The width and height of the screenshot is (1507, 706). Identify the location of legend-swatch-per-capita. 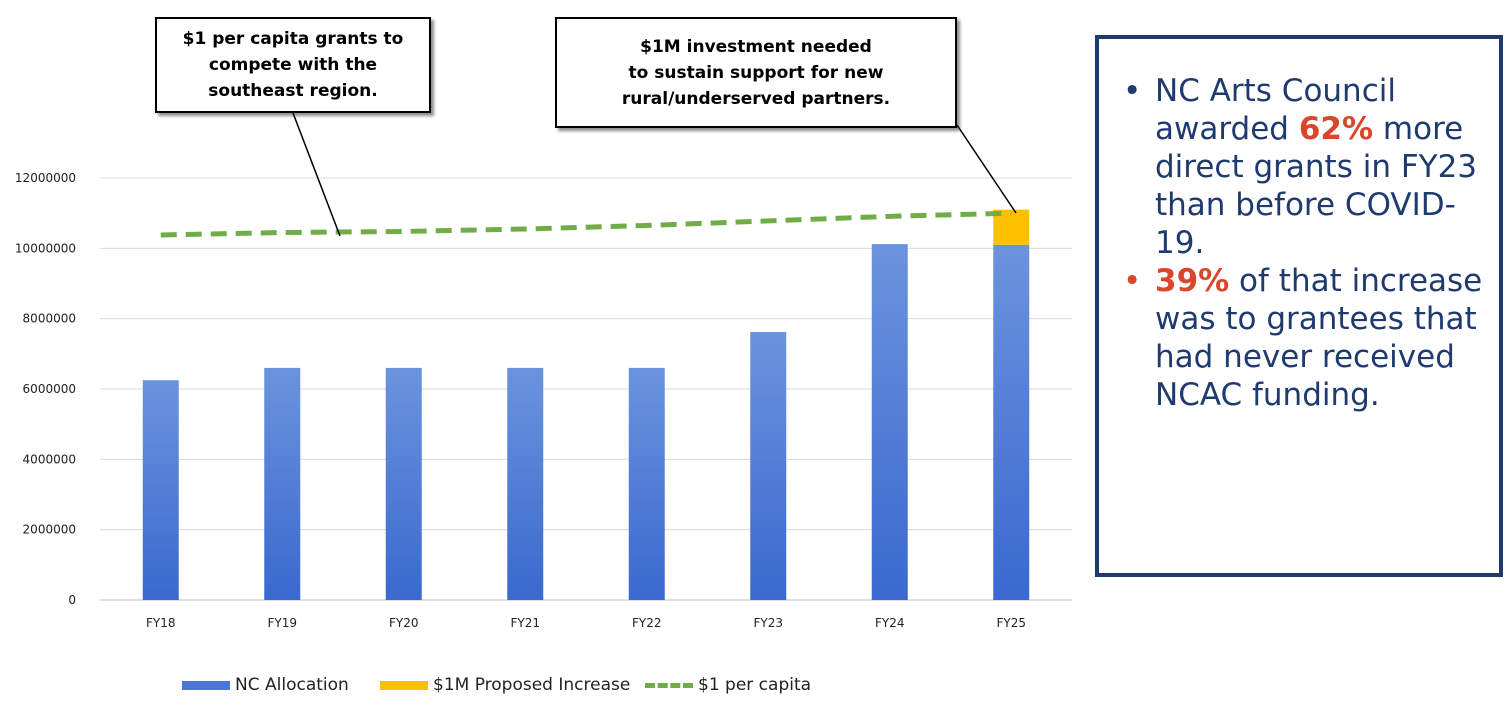
(669, 685).